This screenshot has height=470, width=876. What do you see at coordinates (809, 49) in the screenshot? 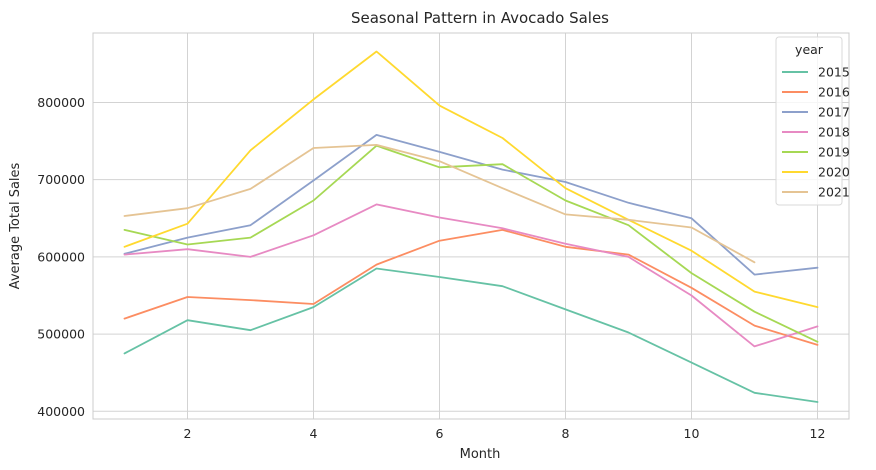
I see `legend-title: year` at bounding box center [809, 49].